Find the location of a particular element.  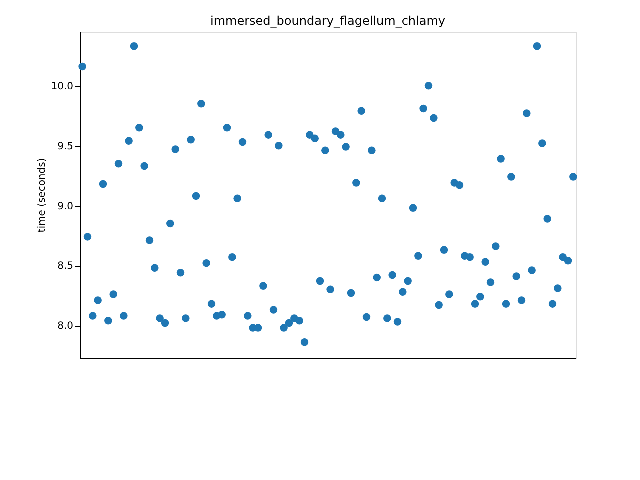

y-tick-label: 9.0 is located at coordinates (66, 206).